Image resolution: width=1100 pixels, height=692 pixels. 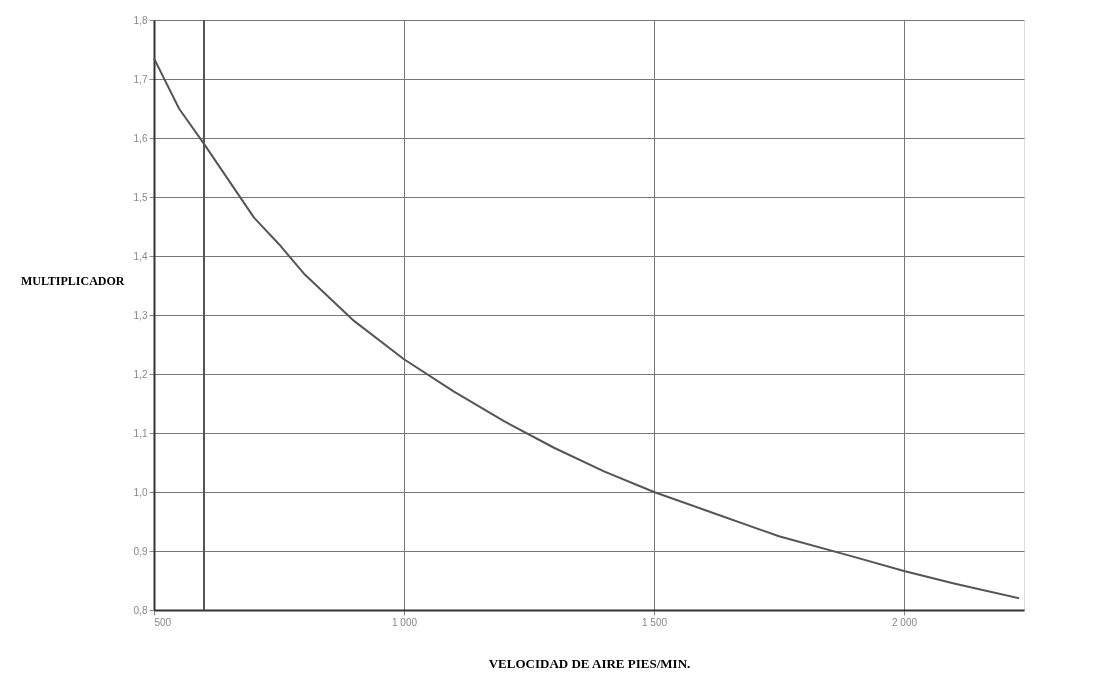 I want to click on x-axis-title: VELOCIDAD DE AIRE PIES/MIN., so click(x=589, y=663).